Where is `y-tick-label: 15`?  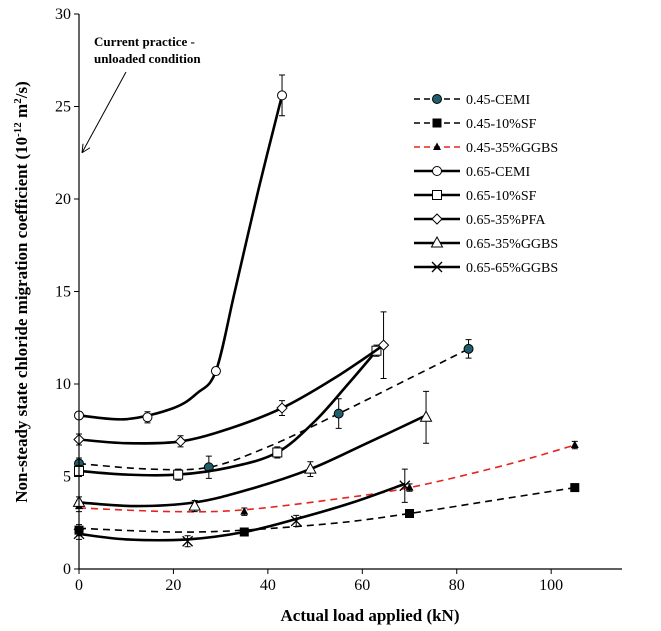
y-tick-label: 15 is located at coordinates (63, 292).